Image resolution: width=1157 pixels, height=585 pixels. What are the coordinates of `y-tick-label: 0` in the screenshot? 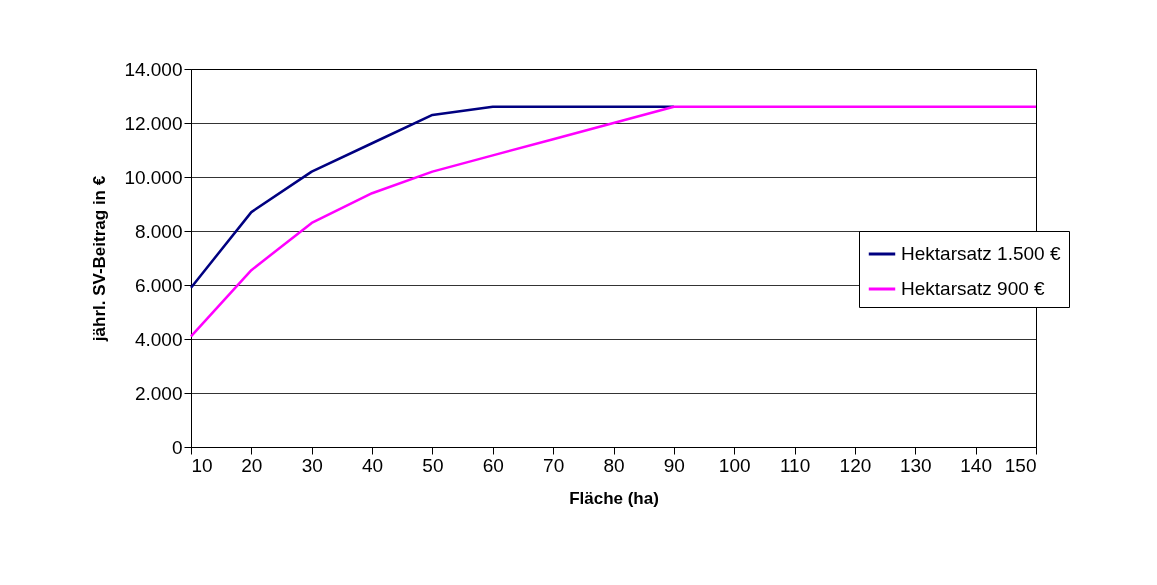 It's located at (177, 447).